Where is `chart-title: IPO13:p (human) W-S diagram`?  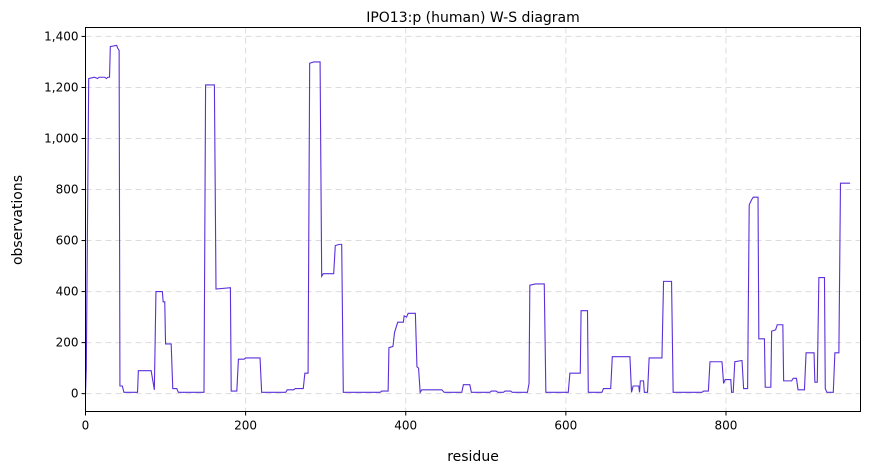
chart-title: IPO13:p (human) W-S diagram is located at coordinates (473, 18).